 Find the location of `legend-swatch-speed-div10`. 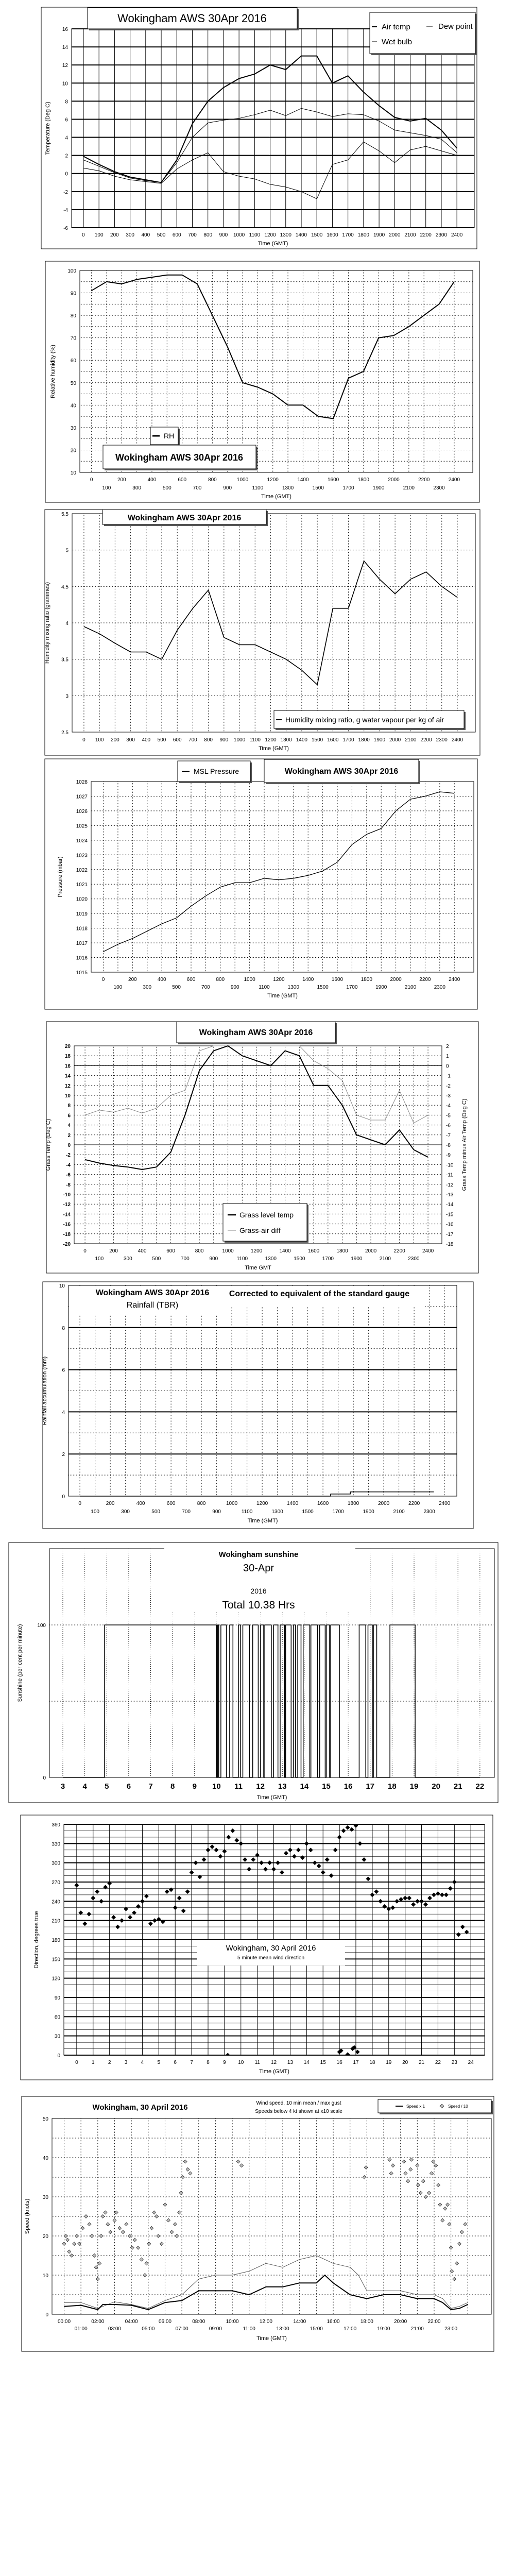

legend-swatch-speed-div10 is located at coordinates (441, 2106).